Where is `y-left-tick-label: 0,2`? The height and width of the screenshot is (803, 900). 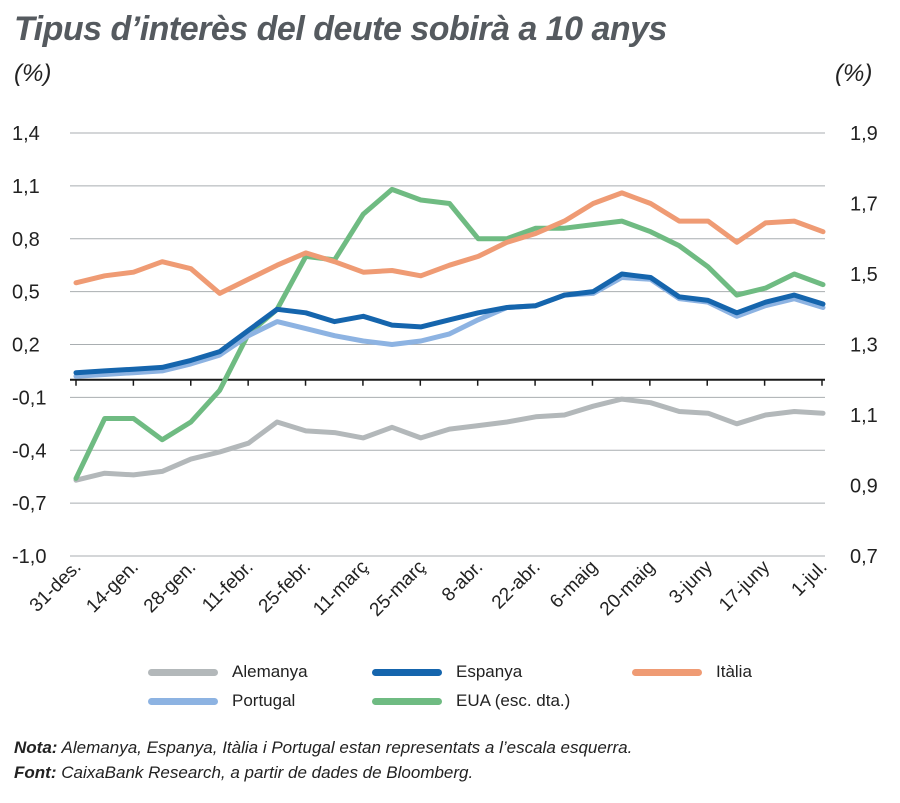
y-left-tick-label: 0,2 is located at coordinates (26, 346).